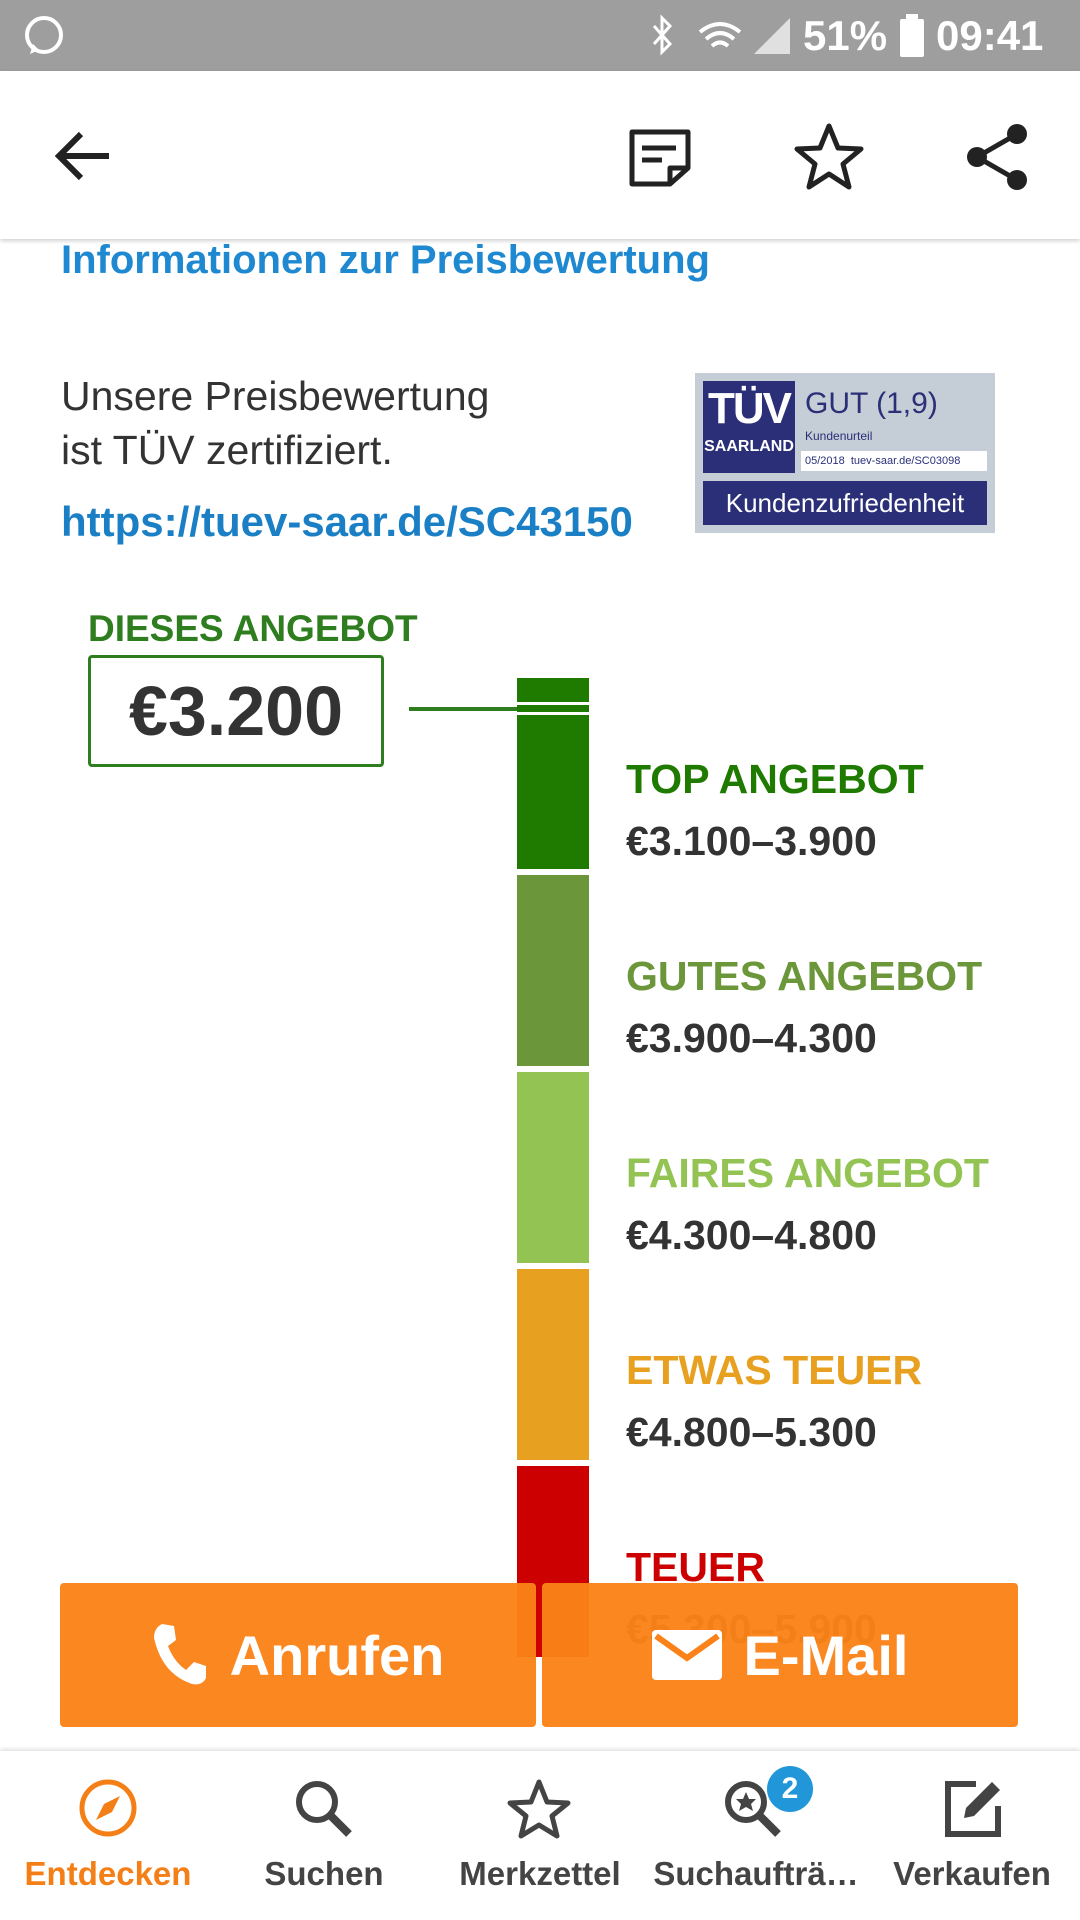 The image size is (1080, 1920). I want to click on favorite-button, so click(829, 157).